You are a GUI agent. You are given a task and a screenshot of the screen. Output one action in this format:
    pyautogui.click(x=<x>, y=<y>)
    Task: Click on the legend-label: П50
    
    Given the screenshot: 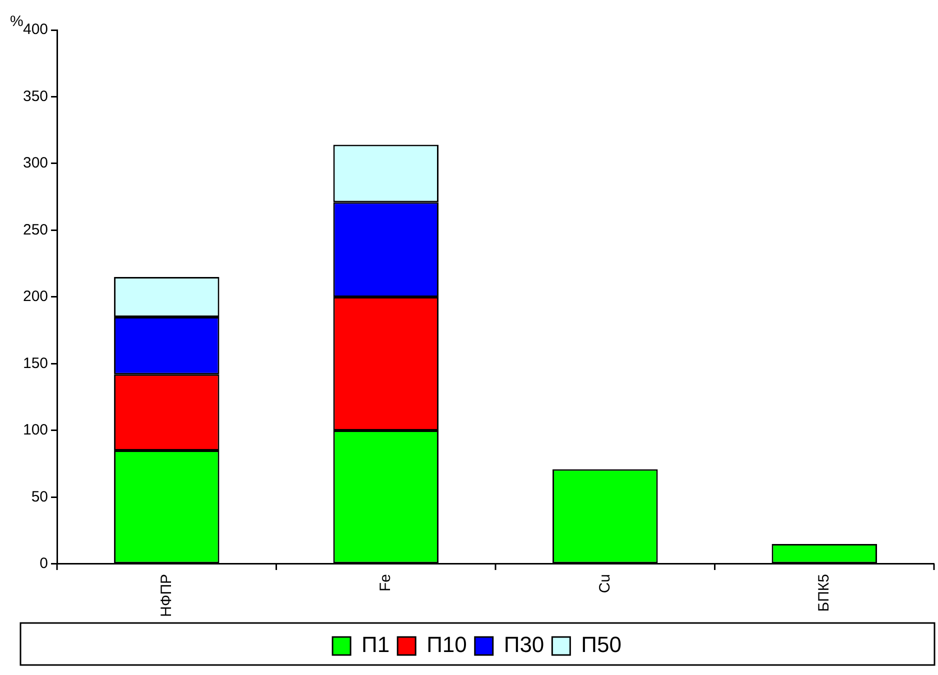 What is the action you would take?
    pyautogui.click(x=601, y=645)
    